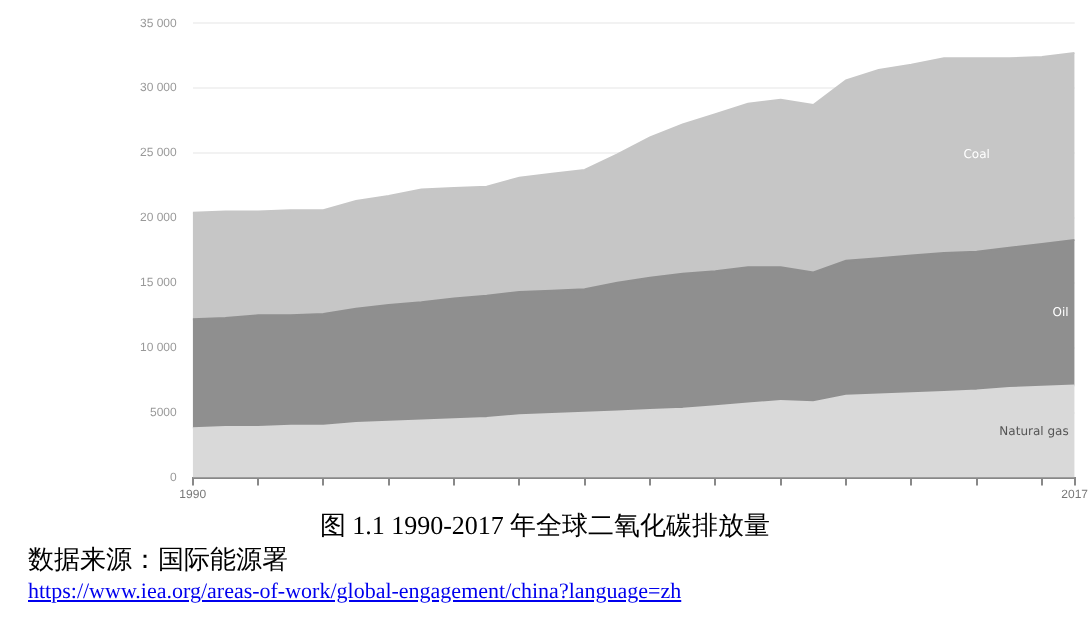 This screenshot has height=642, width=1090. What do you see at coordinates (158, 559) in the screenshot?
I see `source-note: 数据来源：国际能源署` at bounding box center [158, 559].